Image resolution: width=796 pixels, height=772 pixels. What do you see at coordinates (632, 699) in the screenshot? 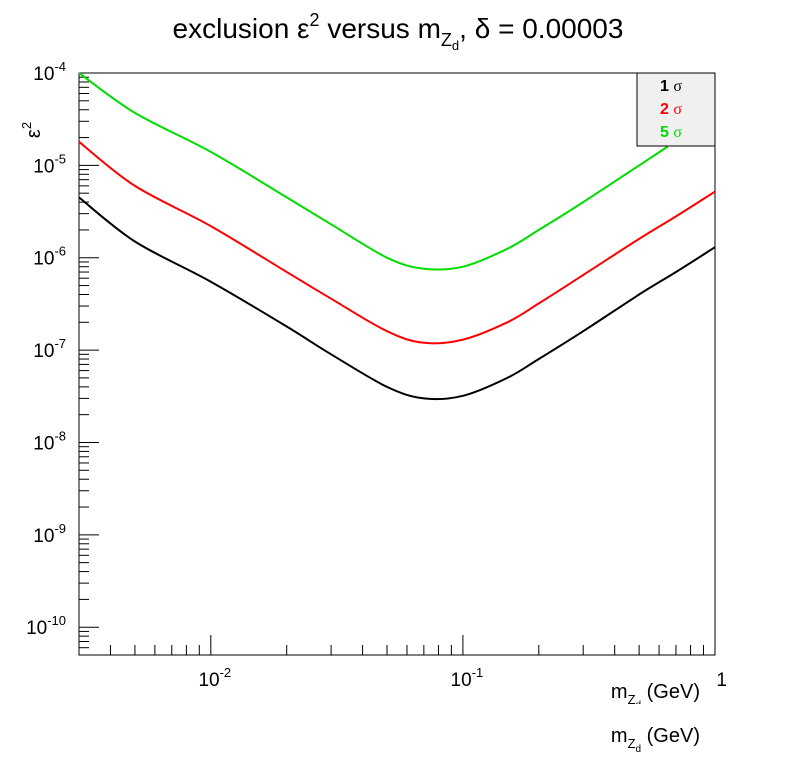
I see `x-axis-label-sub: Z` at bounding box center [632, 699].